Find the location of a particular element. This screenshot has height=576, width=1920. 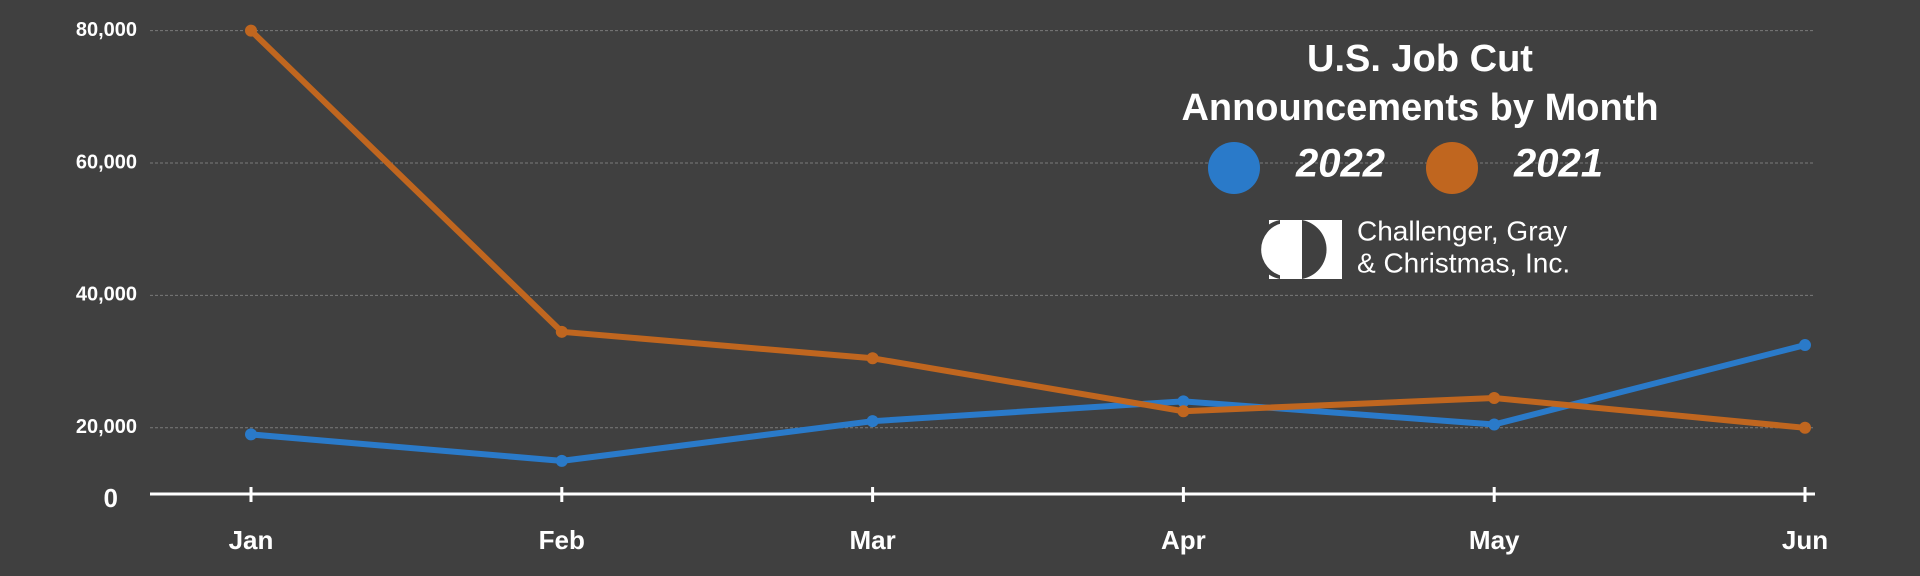

x-tick-label: Mar is located at coordinates (872, 540).